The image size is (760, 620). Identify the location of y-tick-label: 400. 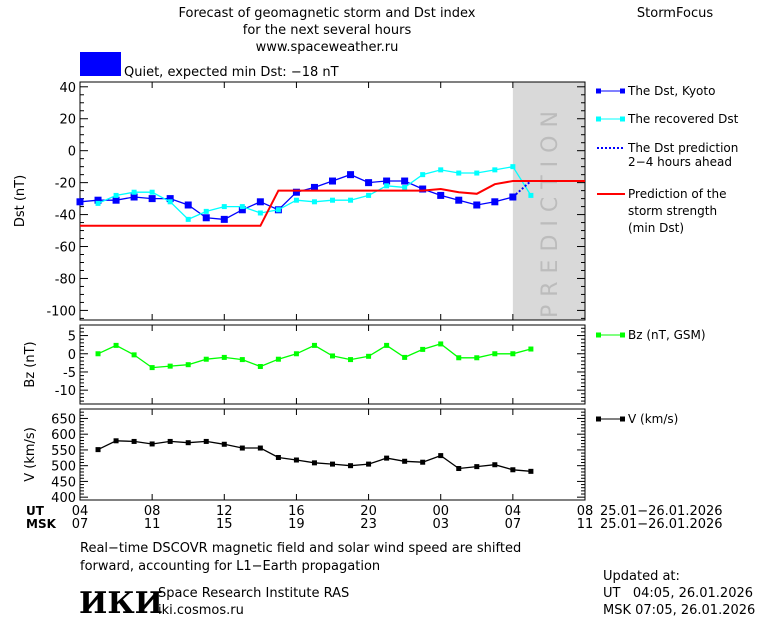
(63, 498).